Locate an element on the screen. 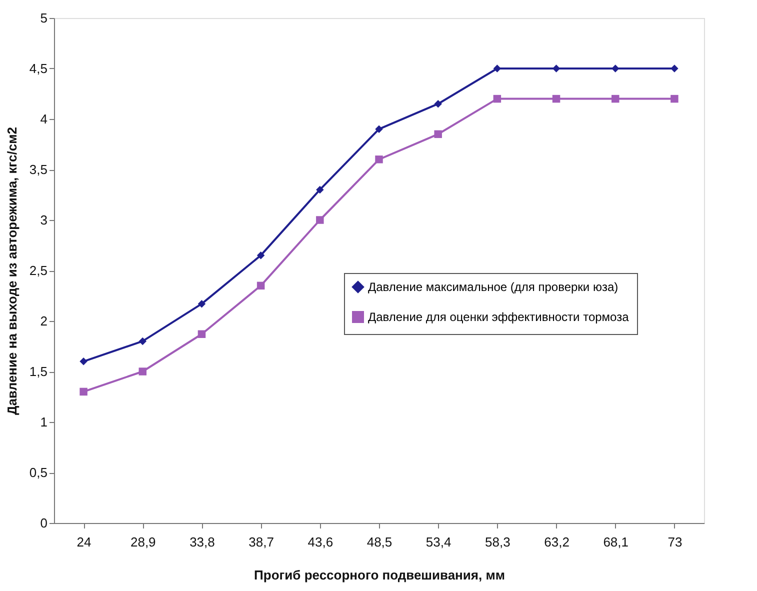  x-tick-label: 48,5 is located at coordinates (379, 542).